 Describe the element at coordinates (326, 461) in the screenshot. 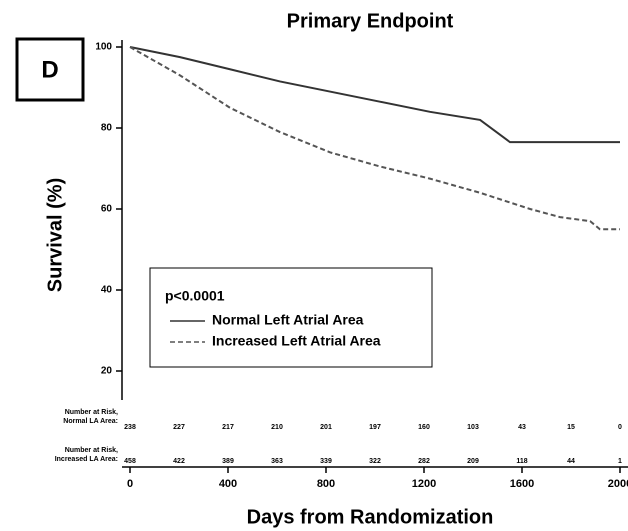

I see `risk-count: 339` at that location.